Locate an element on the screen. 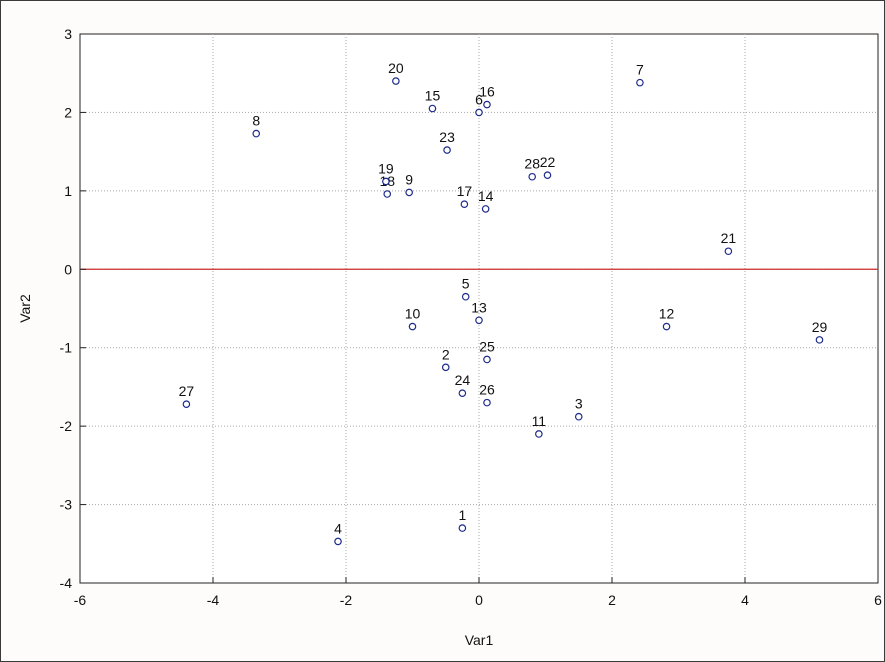  data-point-label: 29 is located at coordinates (820, 327).